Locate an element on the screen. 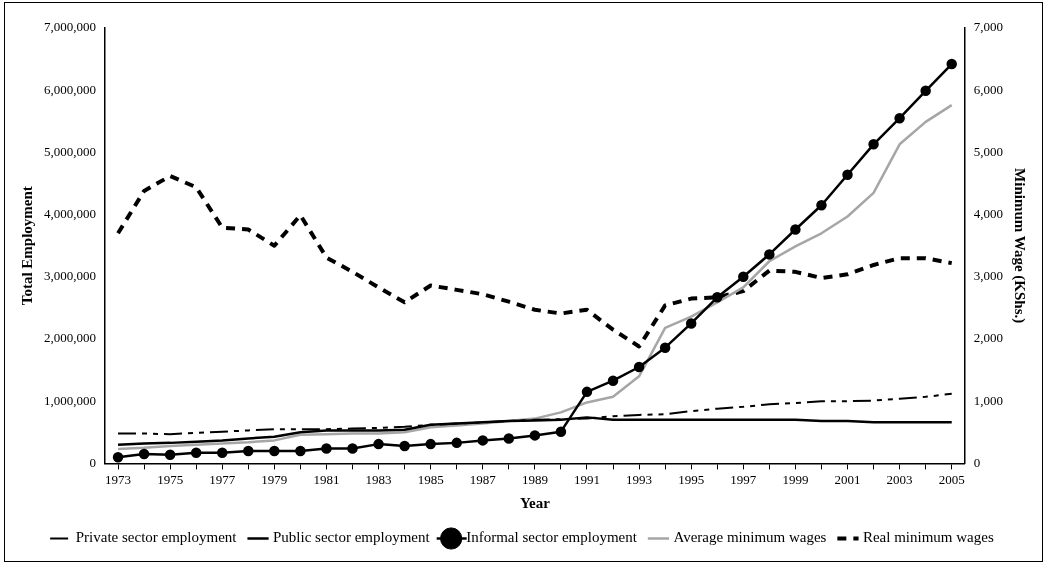  x-tick-label: 1997 is located at coordinates (743, 479).